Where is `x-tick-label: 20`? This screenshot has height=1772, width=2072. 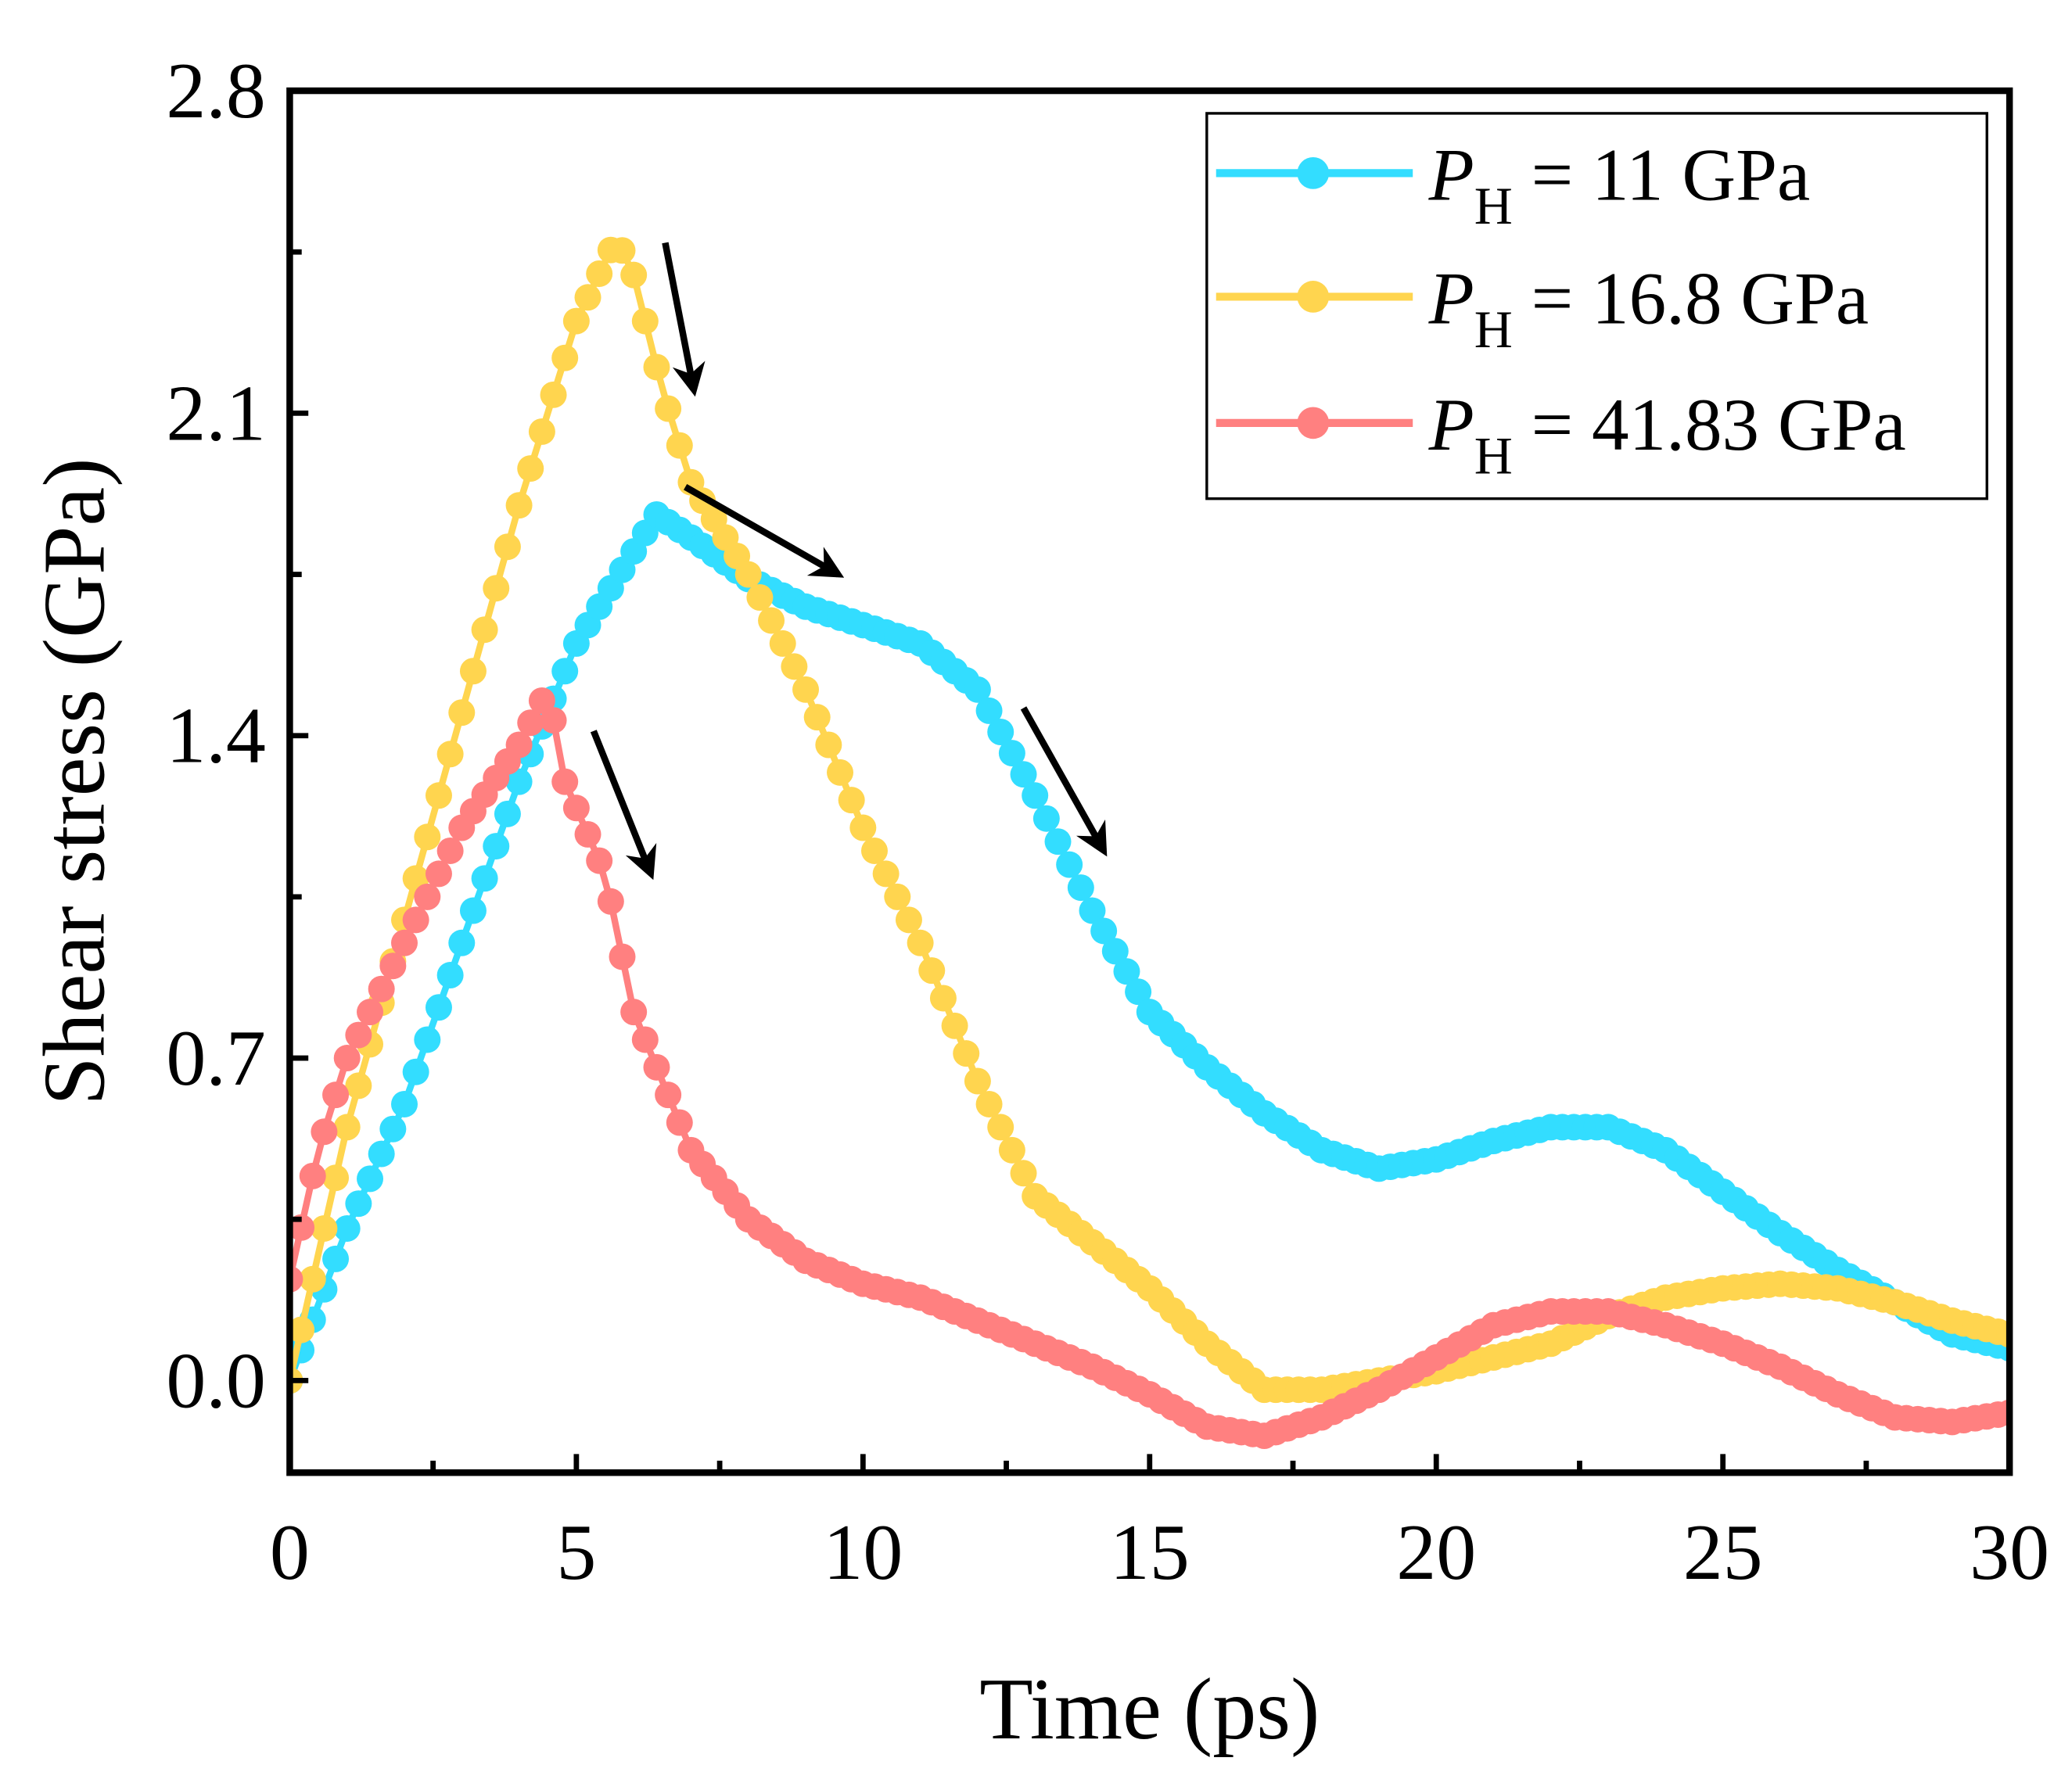 x-tick-label: 20 is located at coordinates (1436, 1552).